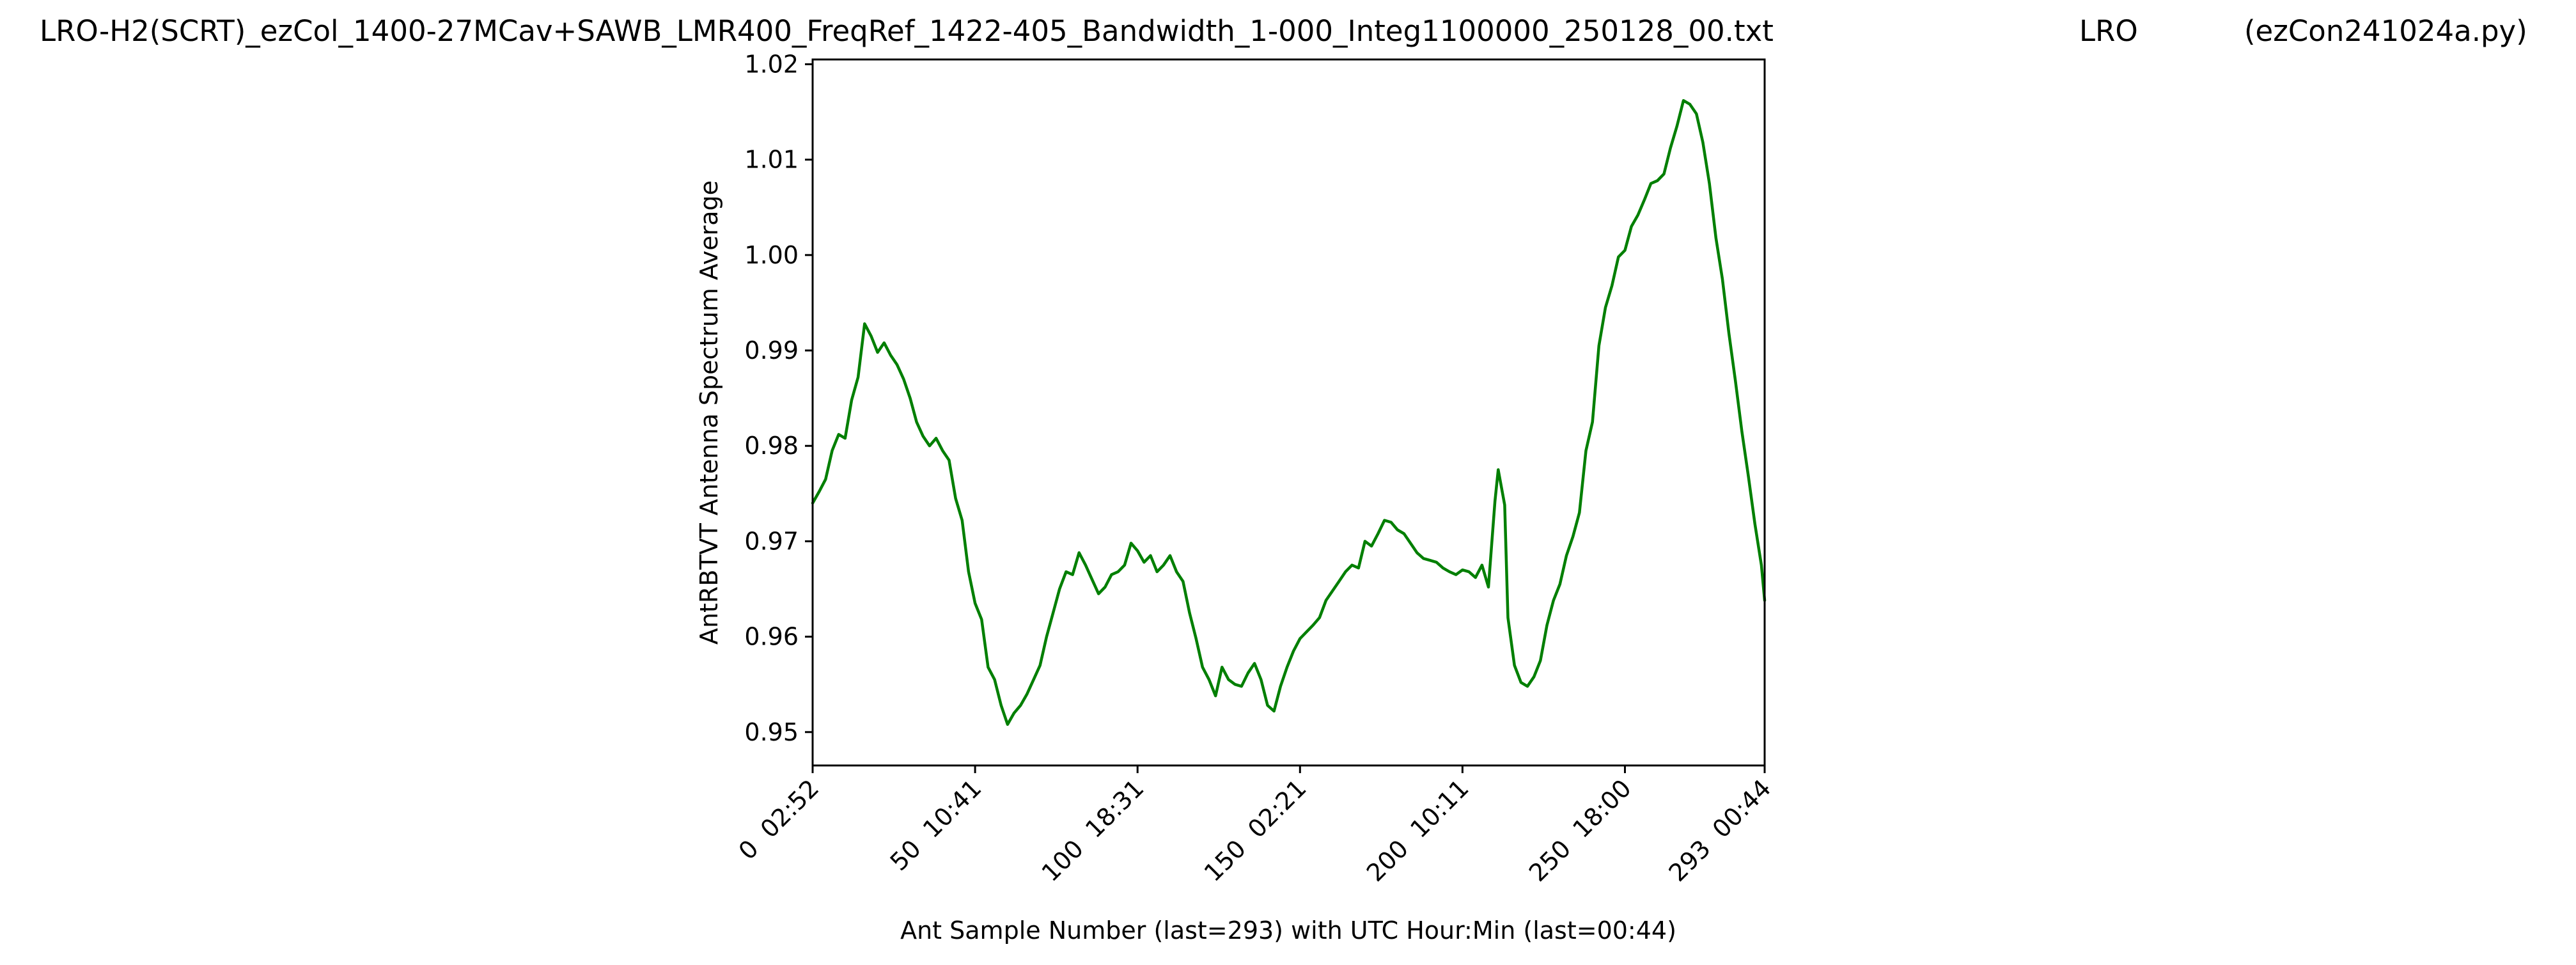 The width and height of the screenshot is (2576, 965). Describe the element at coordinates (771, 160) in the screenshot. I see `y-tick-label: 1.01` at that location.